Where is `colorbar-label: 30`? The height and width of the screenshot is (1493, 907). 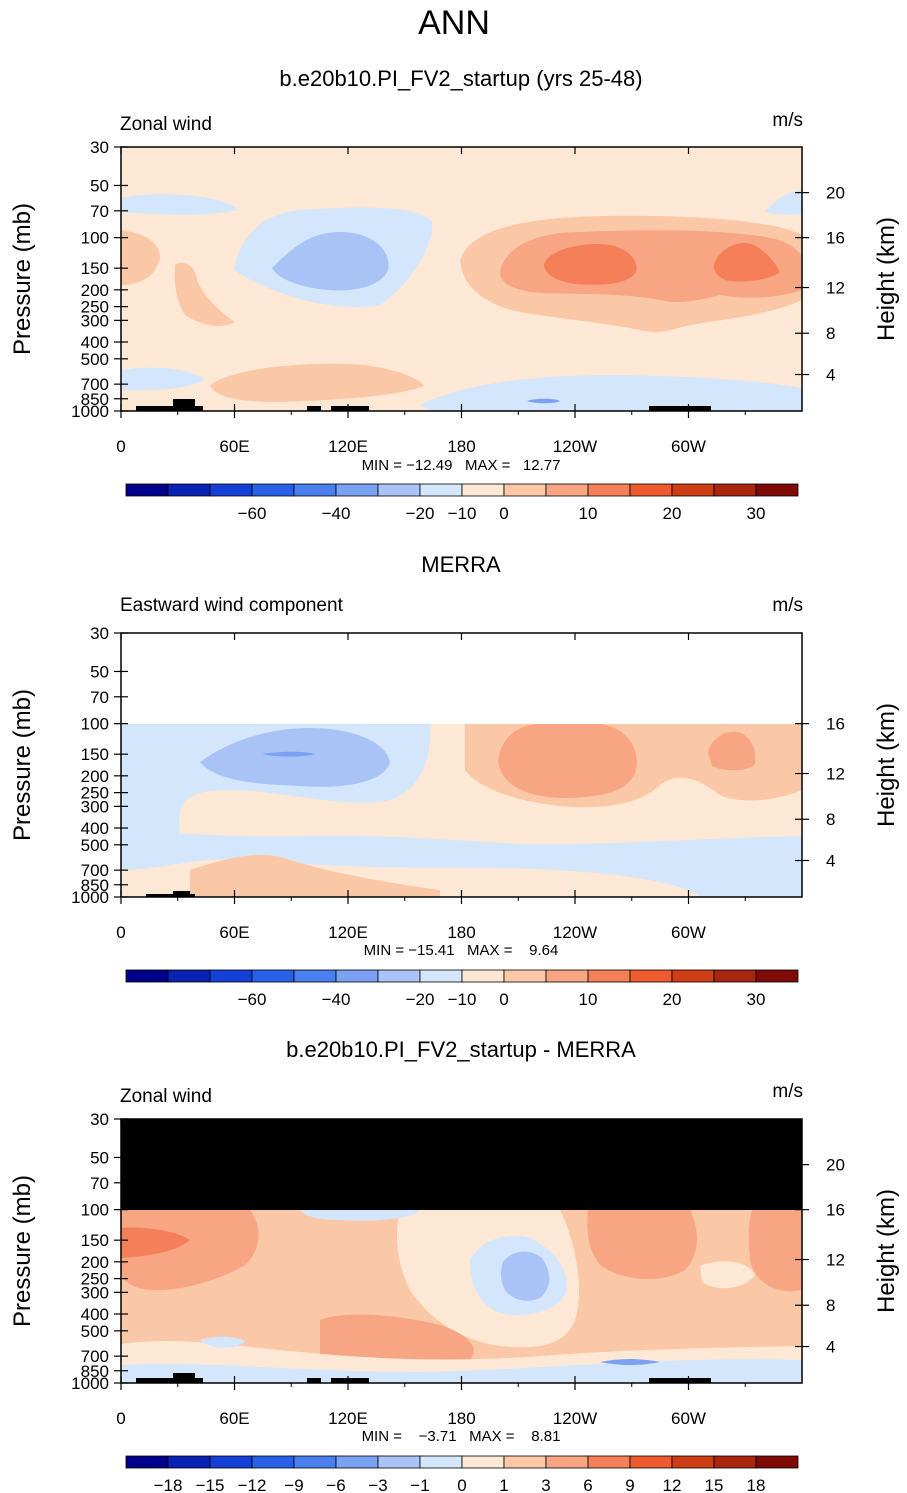 colorbar-label: 30 is located at coordinates (756, 513).